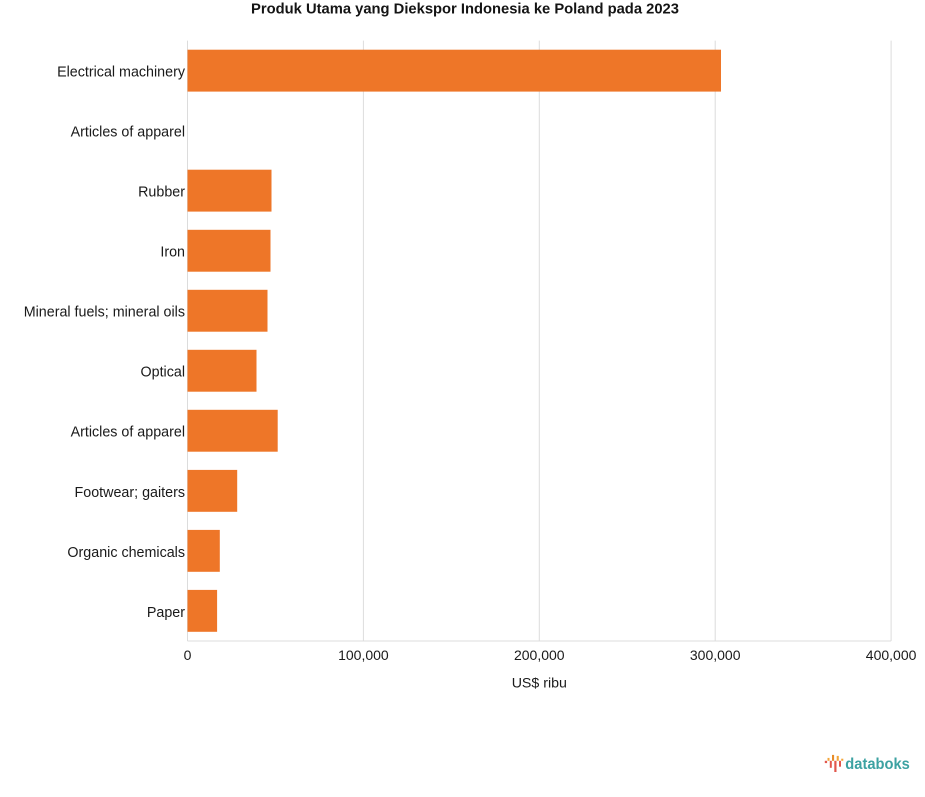 The width and height of the screenshot is (925, 797). Describe the element at coordinates (161, 193) in the screenshot. I see `svg-text: Rubber` at that location.